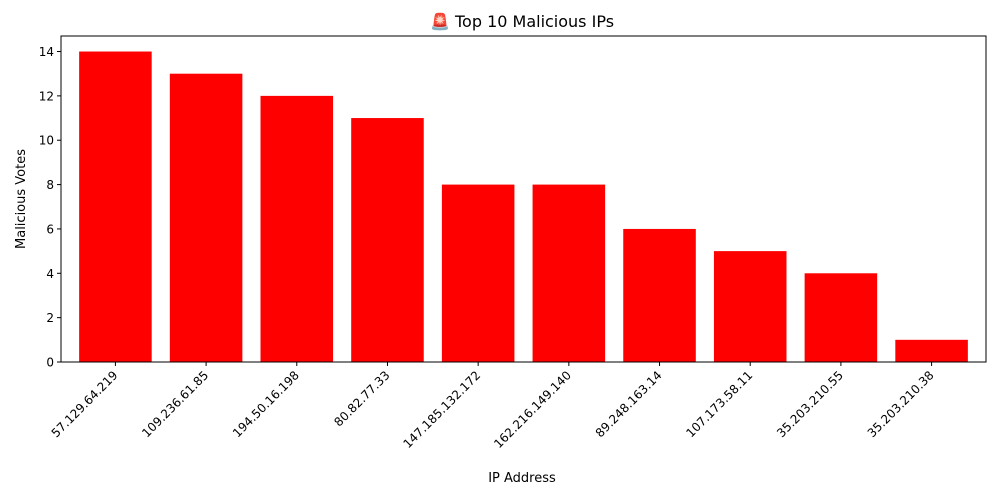 The width and height of the screenshot is (1000, 504). I want to click on x-tick-label: 109.236.61.85, so click(175, 404).